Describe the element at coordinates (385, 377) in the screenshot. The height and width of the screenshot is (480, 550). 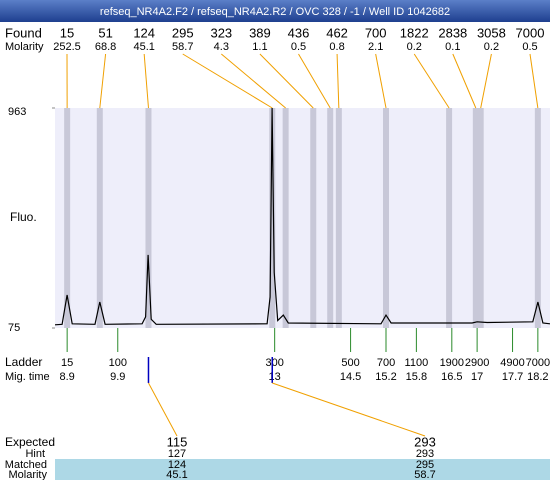
I see `mig-time: 15.2` at that location.